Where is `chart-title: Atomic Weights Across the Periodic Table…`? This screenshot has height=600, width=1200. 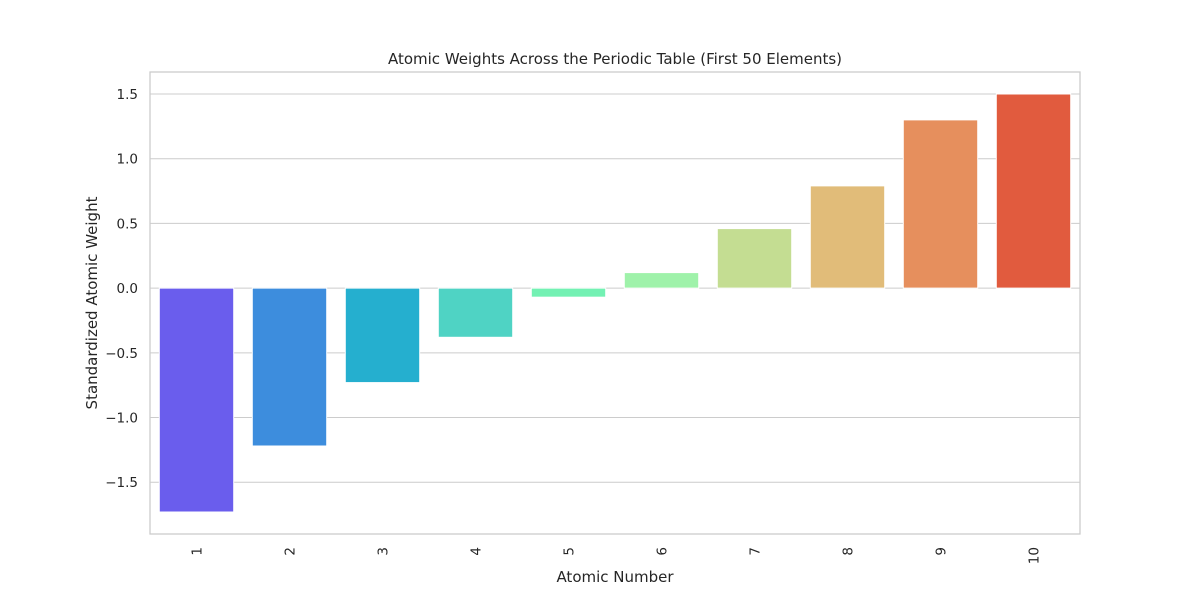
chart-title: Atomic Weights Across the Periodic Table… is located at coordinates (615, 59).